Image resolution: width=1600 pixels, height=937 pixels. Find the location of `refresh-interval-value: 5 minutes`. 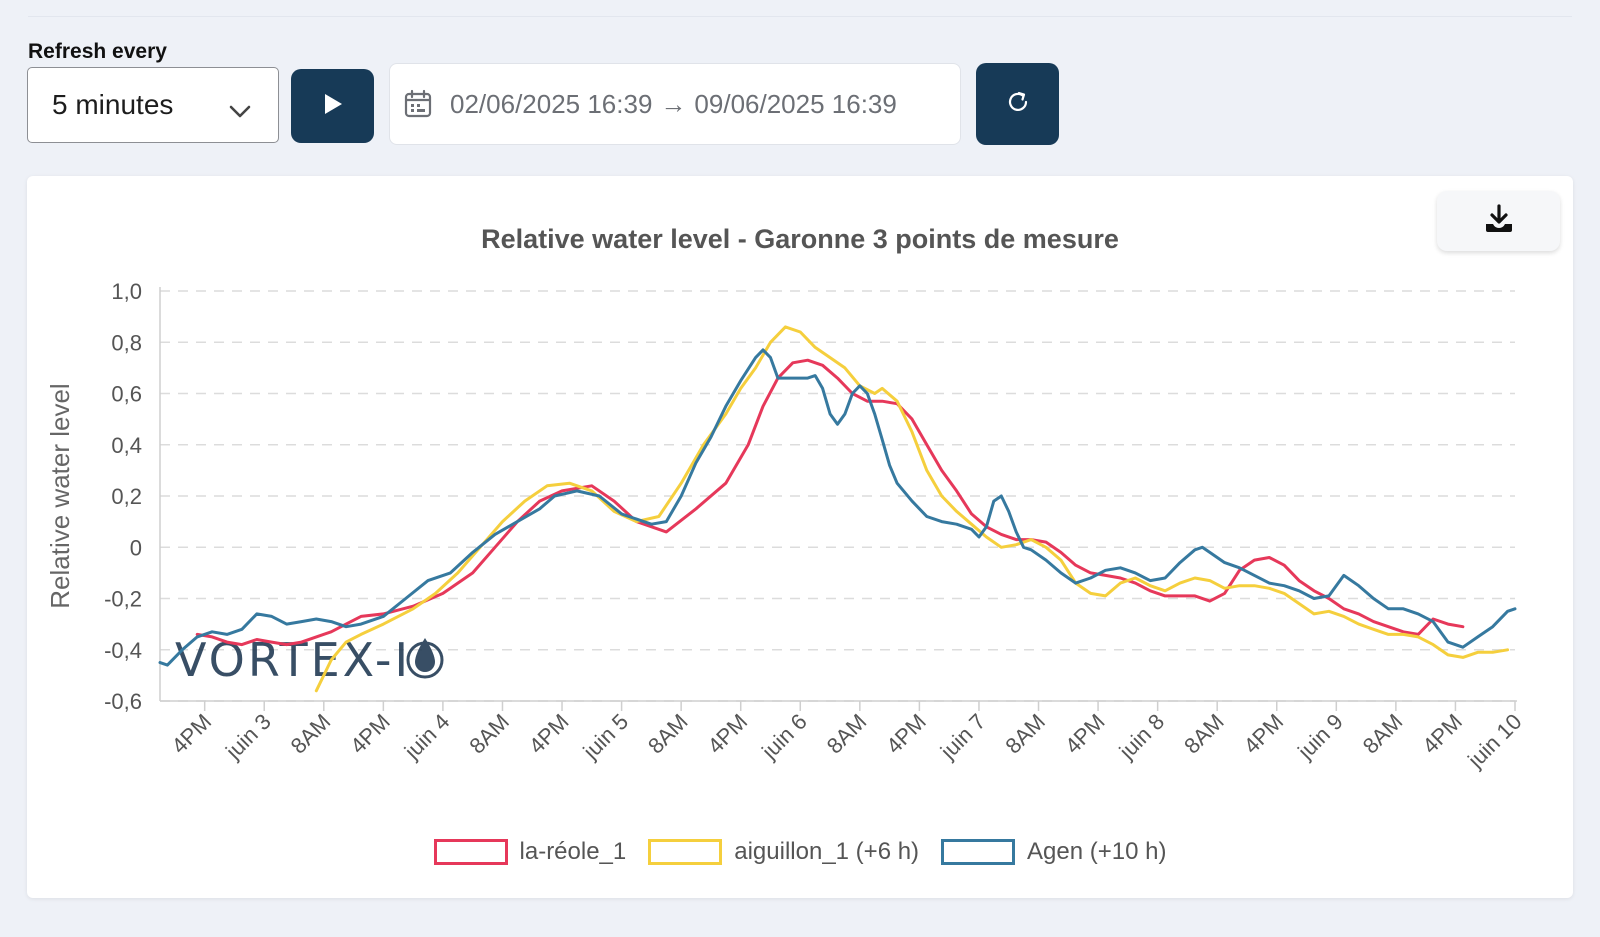

refresh-interval-value: 5 minutes is located at coordinates (113, 104).